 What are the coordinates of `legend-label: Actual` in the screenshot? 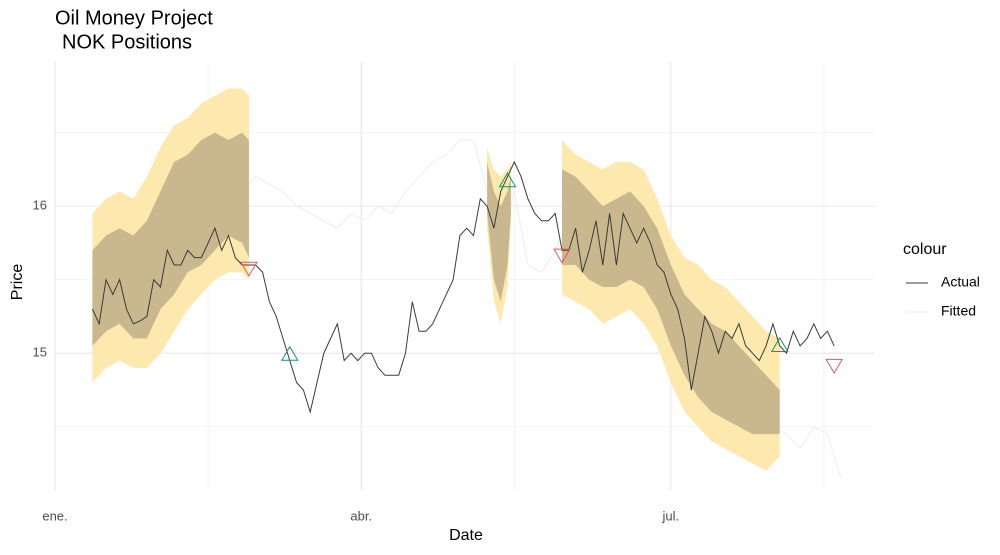 It's located at (960, 282).